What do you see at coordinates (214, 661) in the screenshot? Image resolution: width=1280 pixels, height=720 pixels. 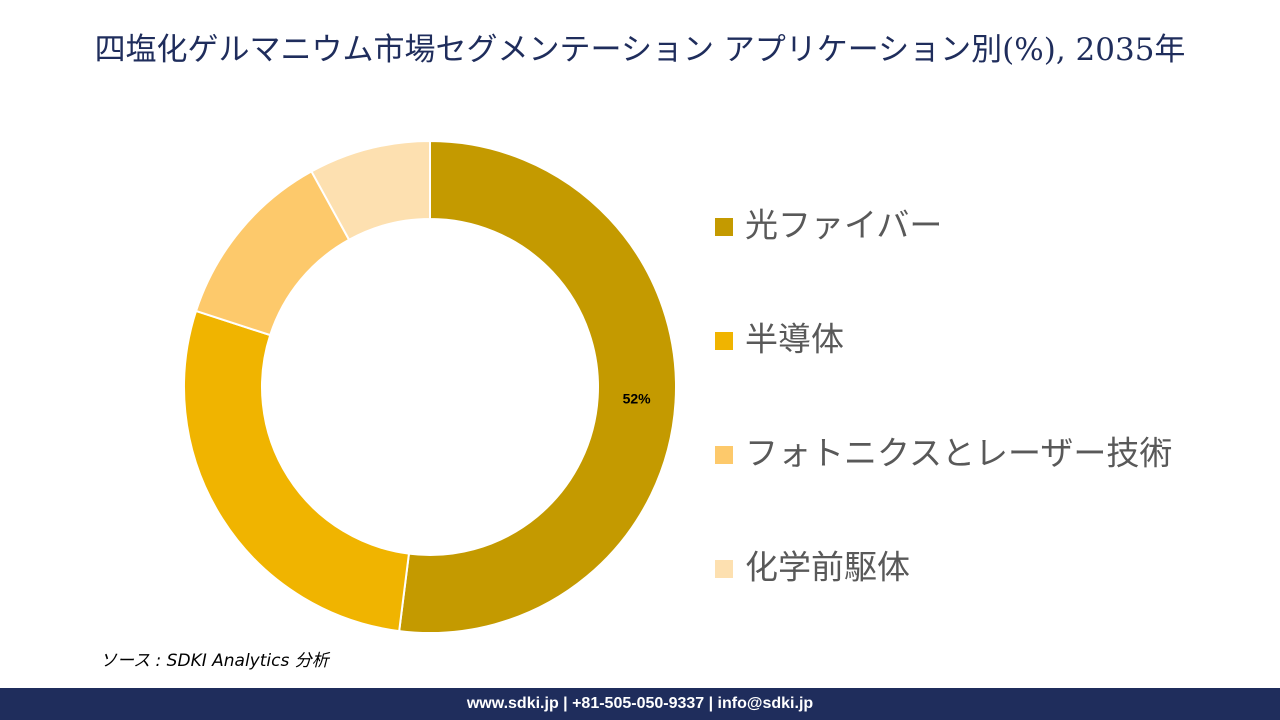 I see `source-note: ソース : SDKI Analytics 分析` at bounding box center [214, 661].